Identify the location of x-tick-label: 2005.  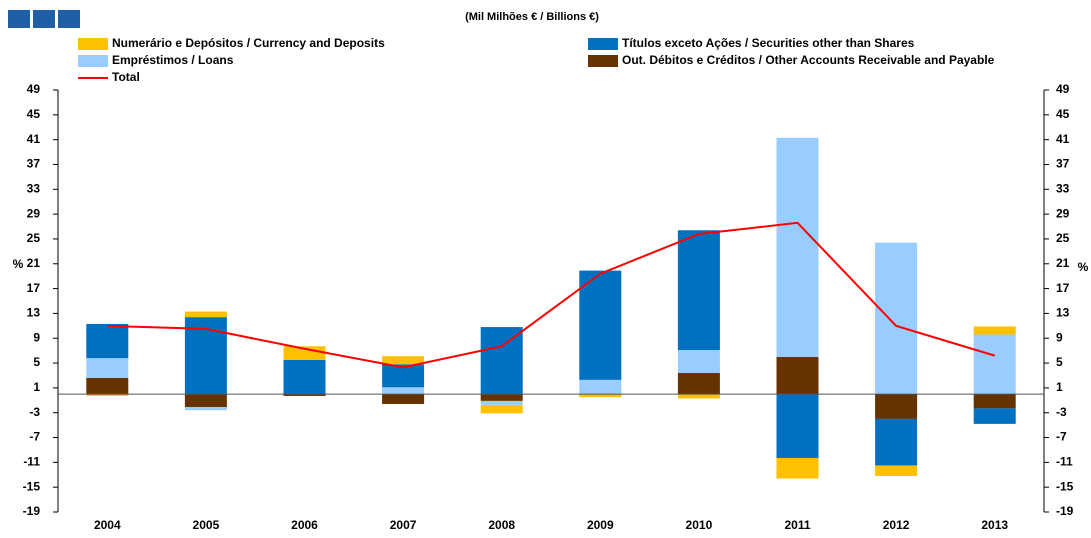
(206, 525).